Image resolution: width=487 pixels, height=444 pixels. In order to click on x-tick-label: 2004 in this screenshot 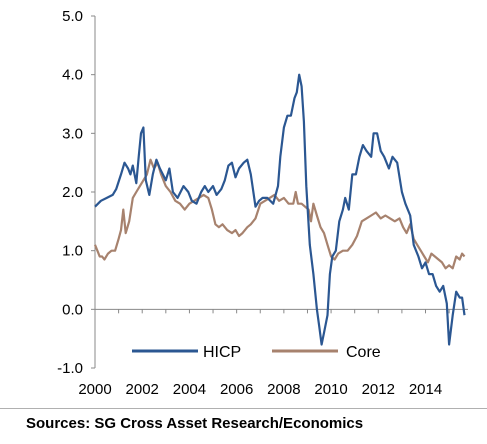, I will do `click(189, 389)`.